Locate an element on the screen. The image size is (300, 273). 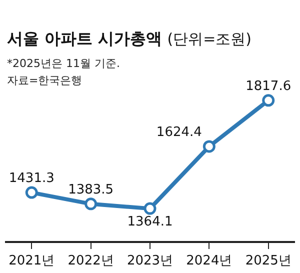
x-tick-label: 2023년 is located at coordinates (150, 260).